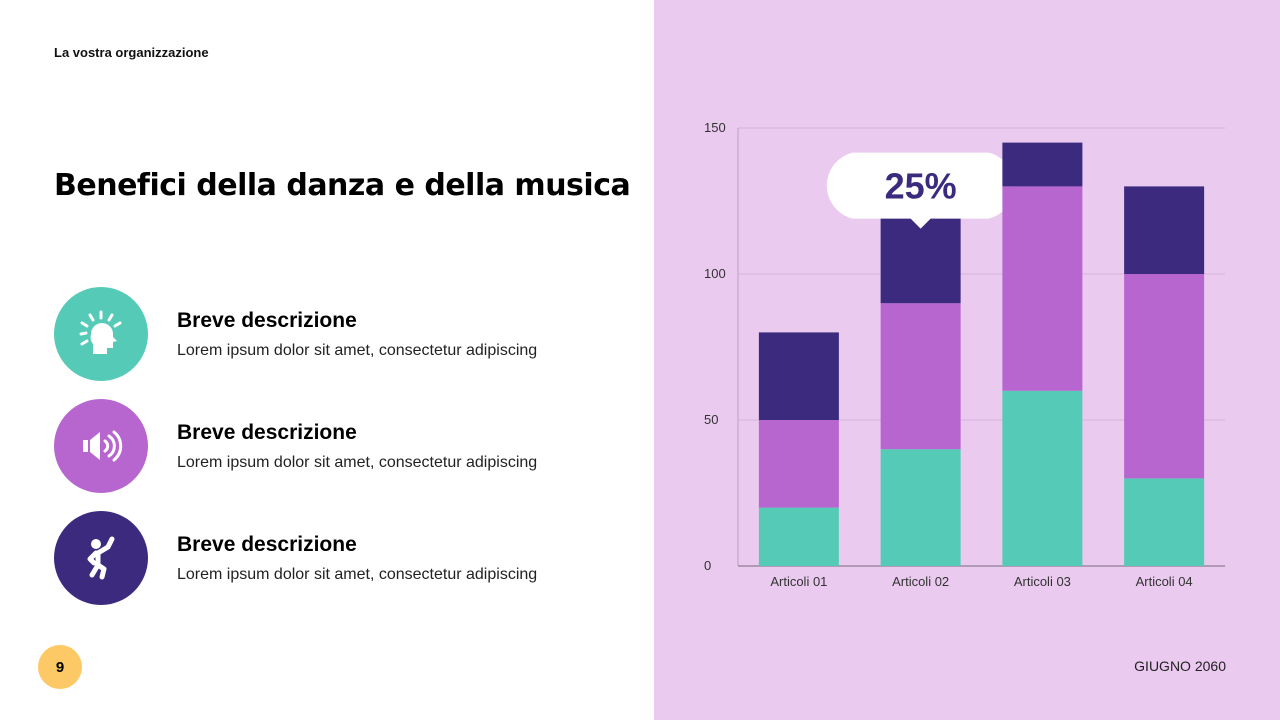  Describe the element at coordinates (101, 558) in the screenshot. I see `dancer-icon` at that location.